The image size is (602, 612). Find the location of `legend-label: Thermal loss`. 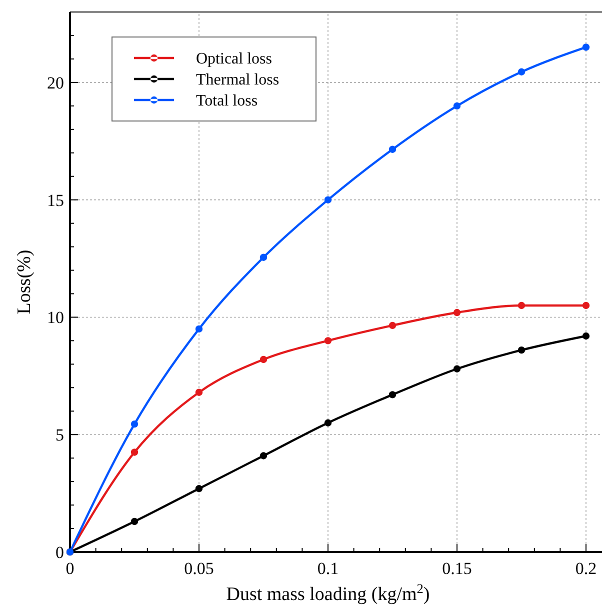

legend-label: Thermal loss is located at coordinates (238, 80).